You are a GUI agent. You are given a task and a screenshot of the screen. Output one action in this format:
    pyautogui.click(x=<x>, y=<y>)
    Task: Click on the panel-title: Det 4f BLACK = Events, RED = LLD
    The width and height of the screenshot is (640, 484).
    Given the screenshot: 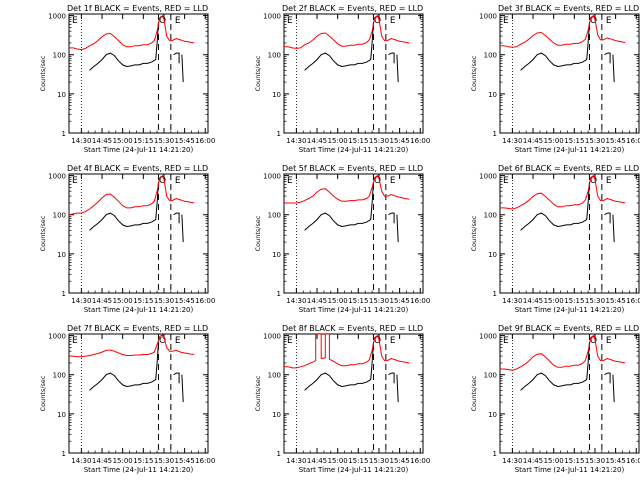 What is the action you would take?
    pyautogui.click(x=137, y=168)
    